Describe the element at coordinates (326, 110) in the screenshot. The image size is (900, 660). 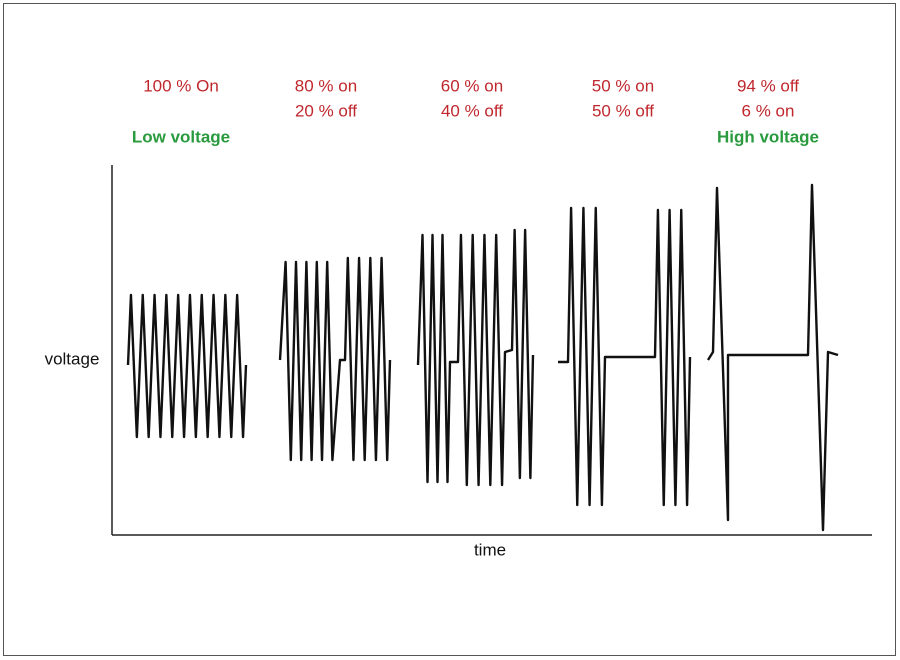
I see `duty-label: 20 % off` at that location.